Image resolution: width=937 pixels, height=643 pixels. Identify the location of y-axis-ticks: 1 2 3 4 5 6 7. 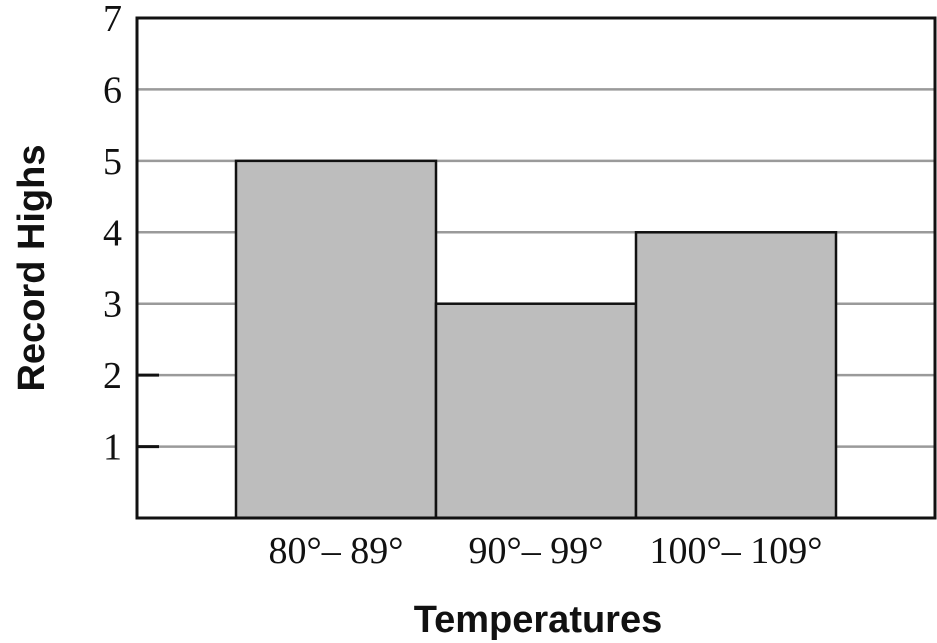
(131, 234).